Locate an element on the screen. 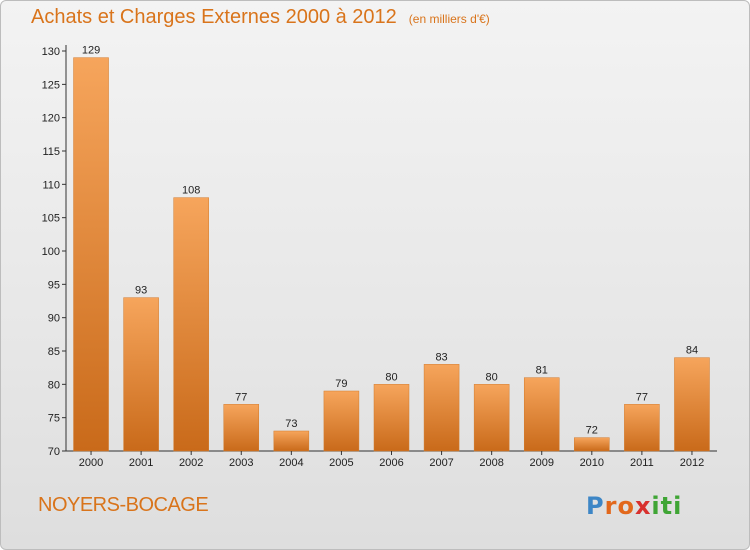 Image resolution: width=750 pixels, height=550 pixels. x-tick-label: 2002 is located at coordinates (191, 463).